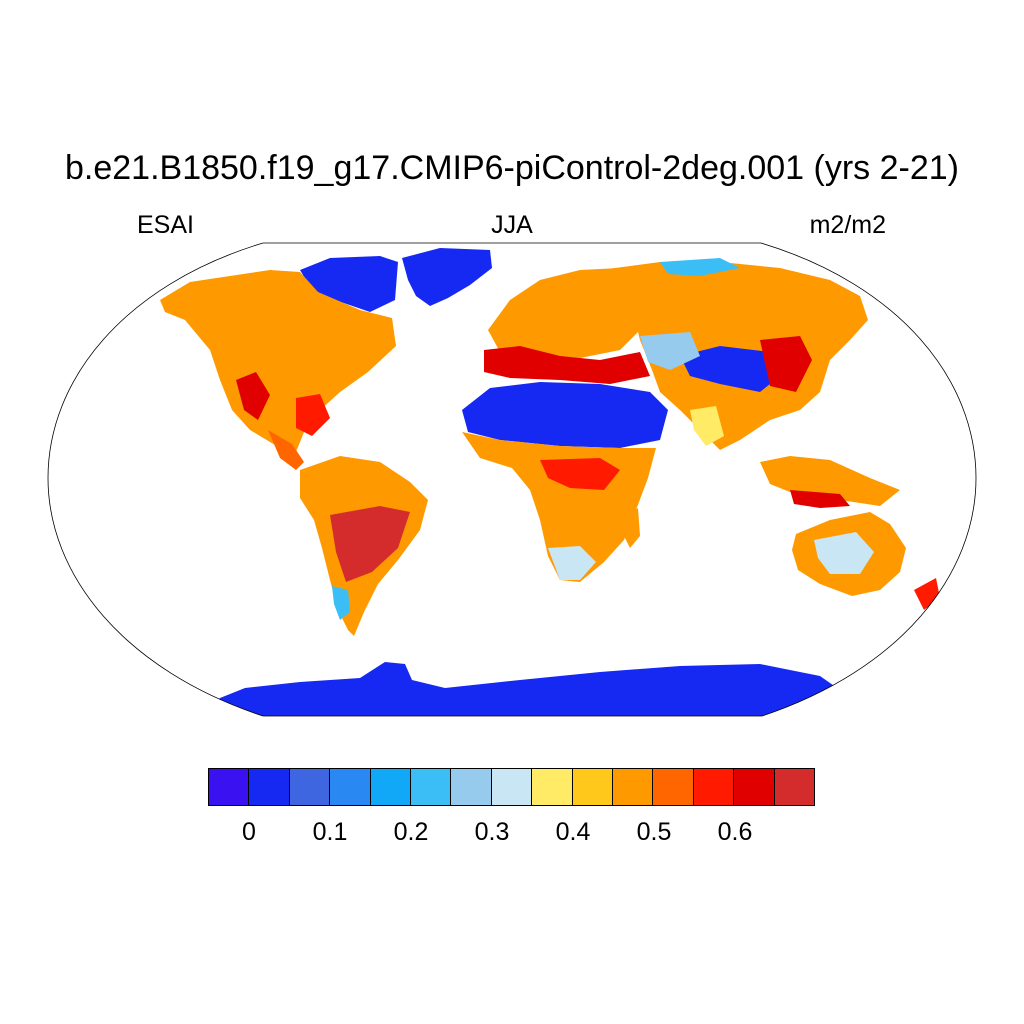  I want to click on right-string: m2/m2, so click(847, 225).